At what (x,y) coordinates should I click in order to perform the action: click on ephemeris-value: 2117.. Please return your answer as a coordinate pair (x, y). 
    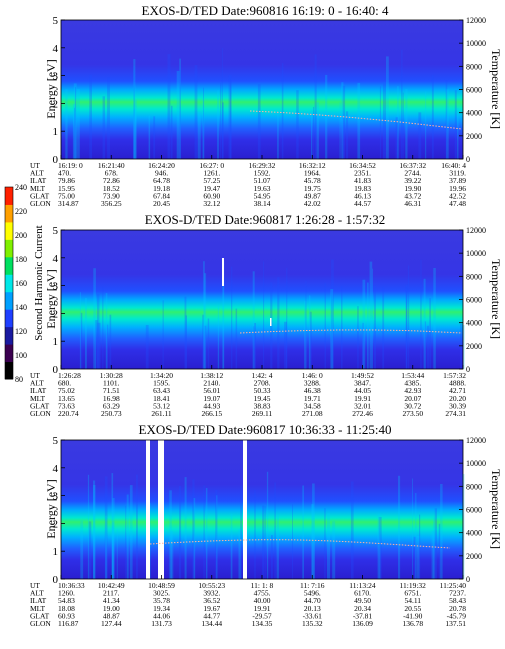
    Looking at the image, I should click on (111, 593).